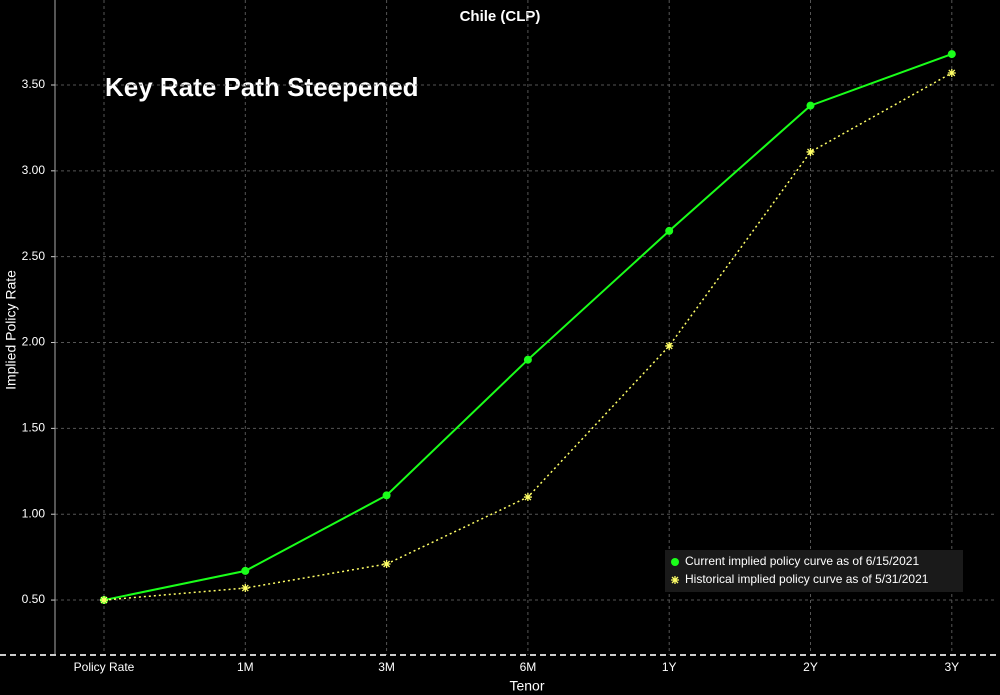  Describe the element at coordinates (11, 330) in the screenshot. I see `y-axis-label: Implied Policy Rate` at that location.